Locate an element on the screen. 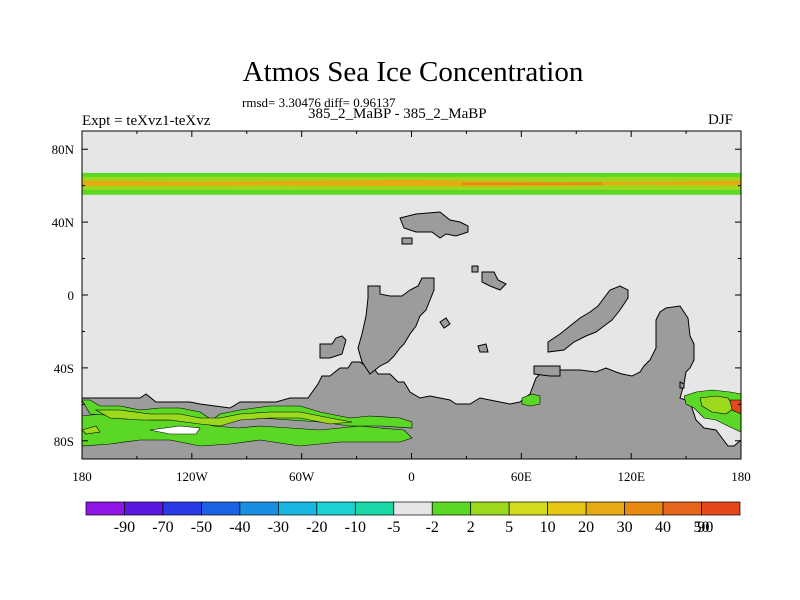 The height and width of the screenshot is (600, 800). ice-patch-east-mid is located at coordinates (717, 405).